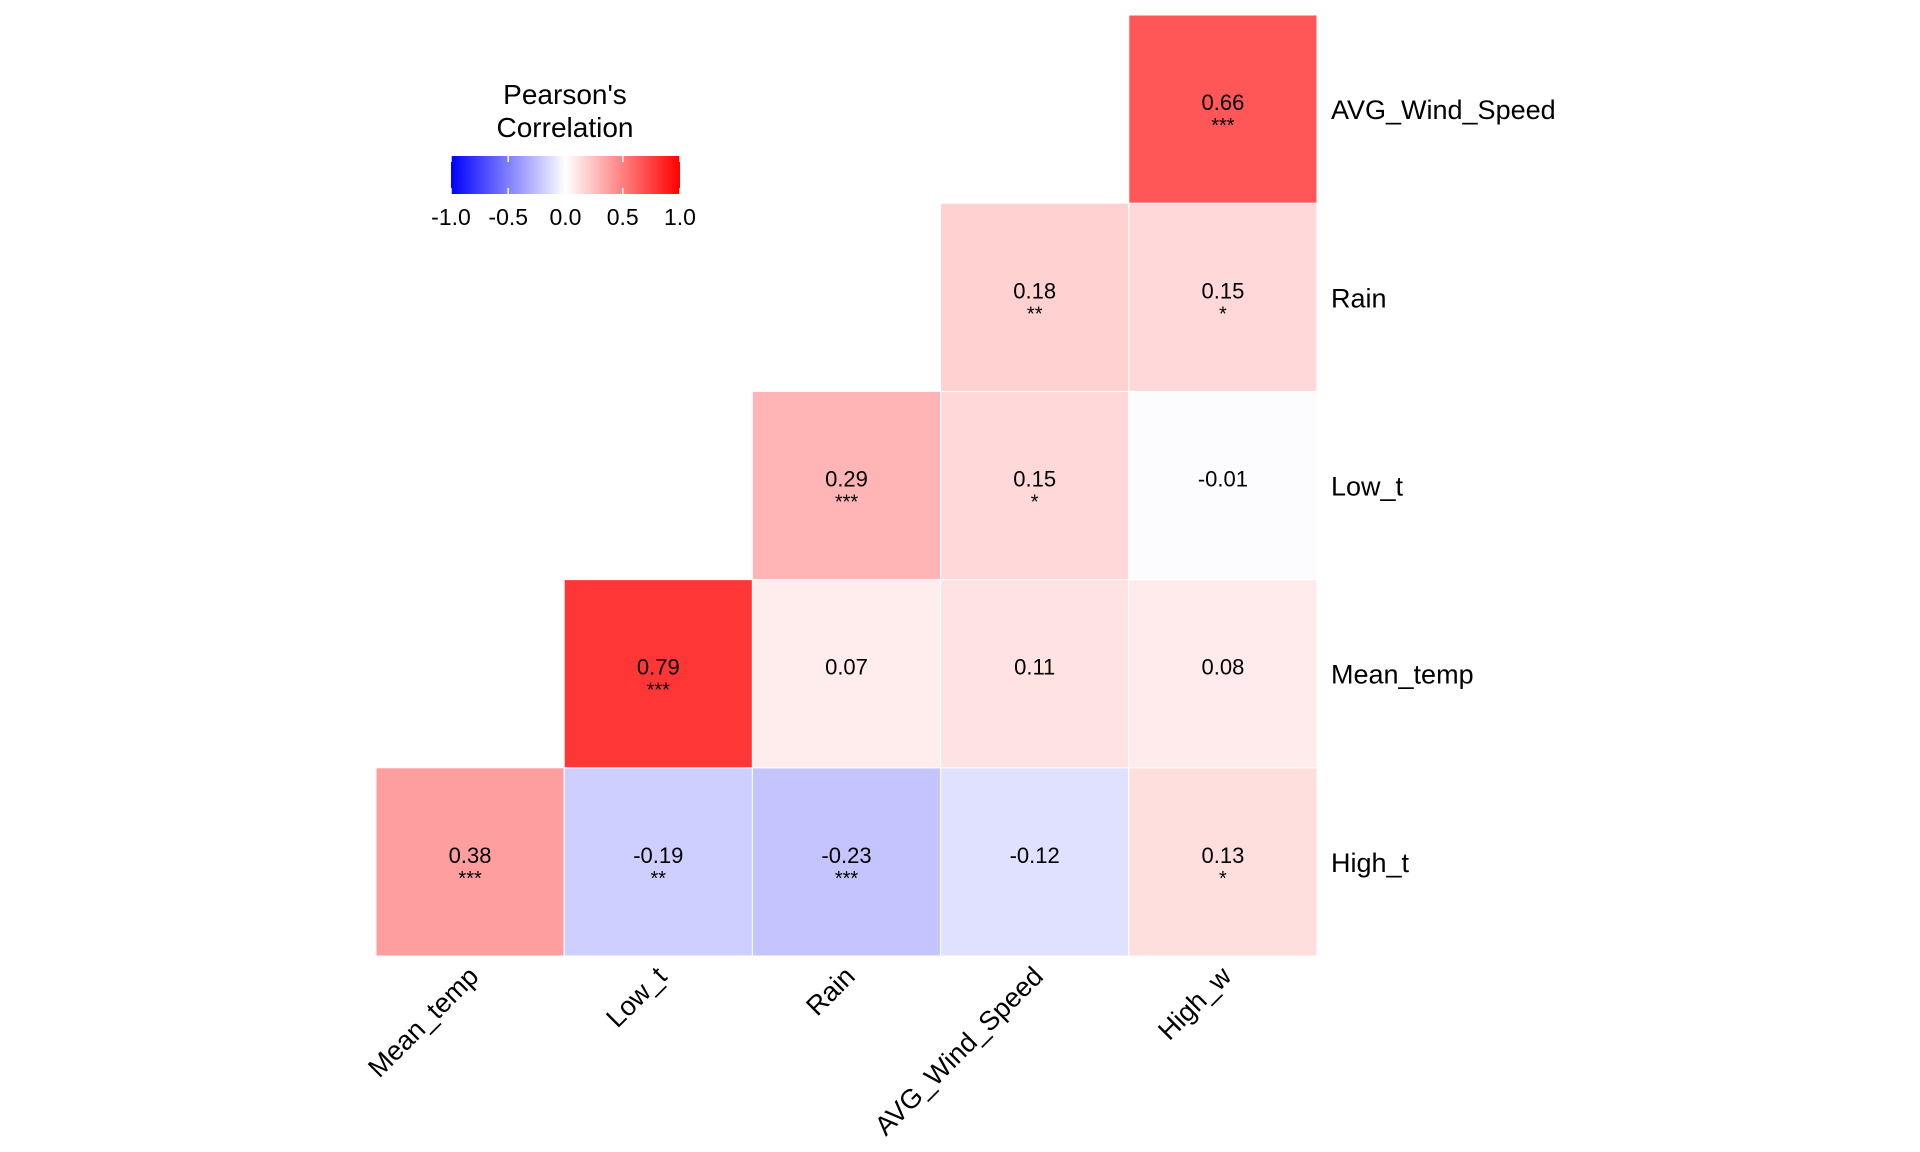  Describe the element at coordinates (1367, 487) in the screenshot. I see `y-axis-label: Low_t` at that location.